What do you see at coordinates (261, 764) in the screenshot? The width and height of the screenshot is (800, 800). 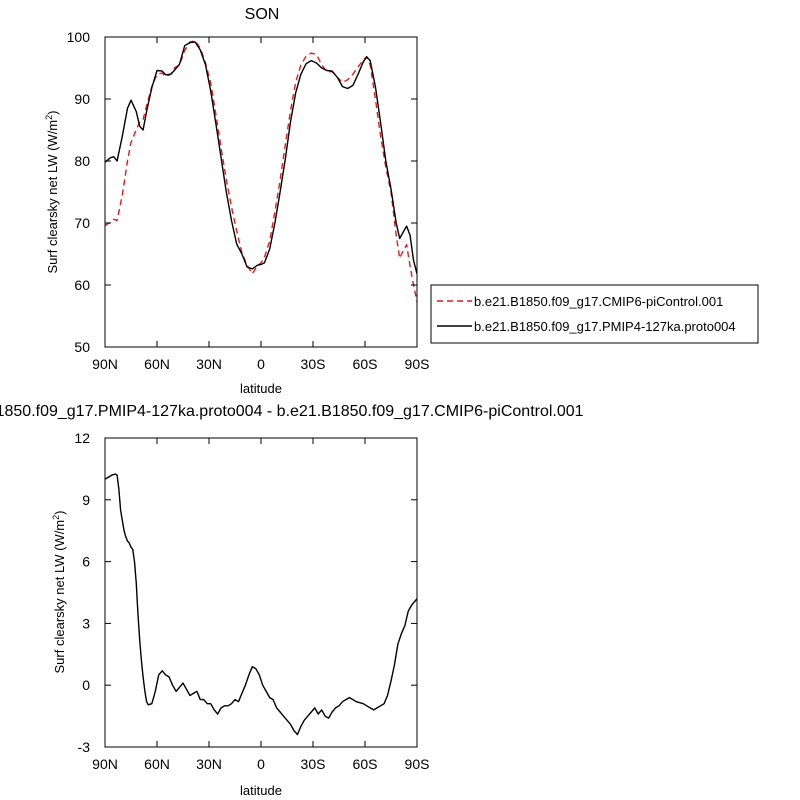 I see `bottom-xtick-label: 0` at bounding box center [261, 764].